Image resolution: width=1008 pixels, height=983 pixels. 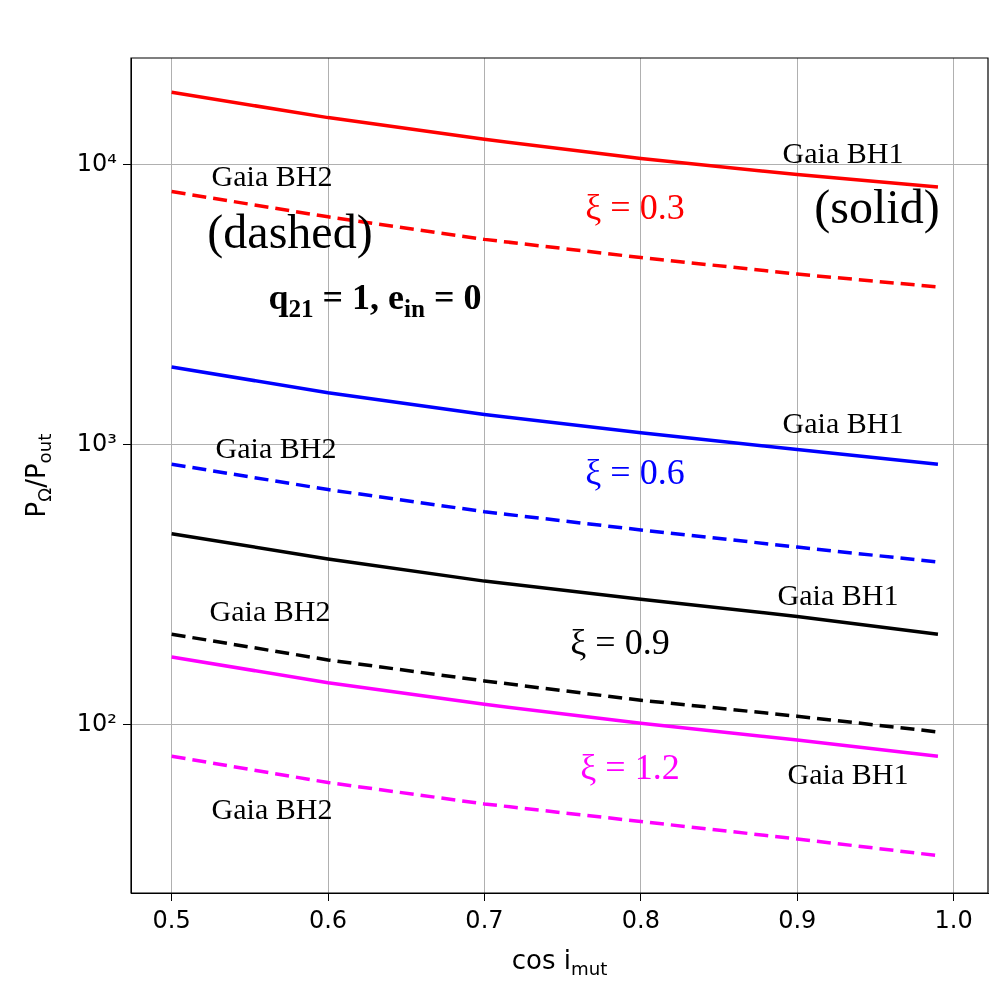 What do you see at coordinates (171, 919) in the screenshot?
I see `x-tick-label: 0.5` at bounding box center [171, 919].